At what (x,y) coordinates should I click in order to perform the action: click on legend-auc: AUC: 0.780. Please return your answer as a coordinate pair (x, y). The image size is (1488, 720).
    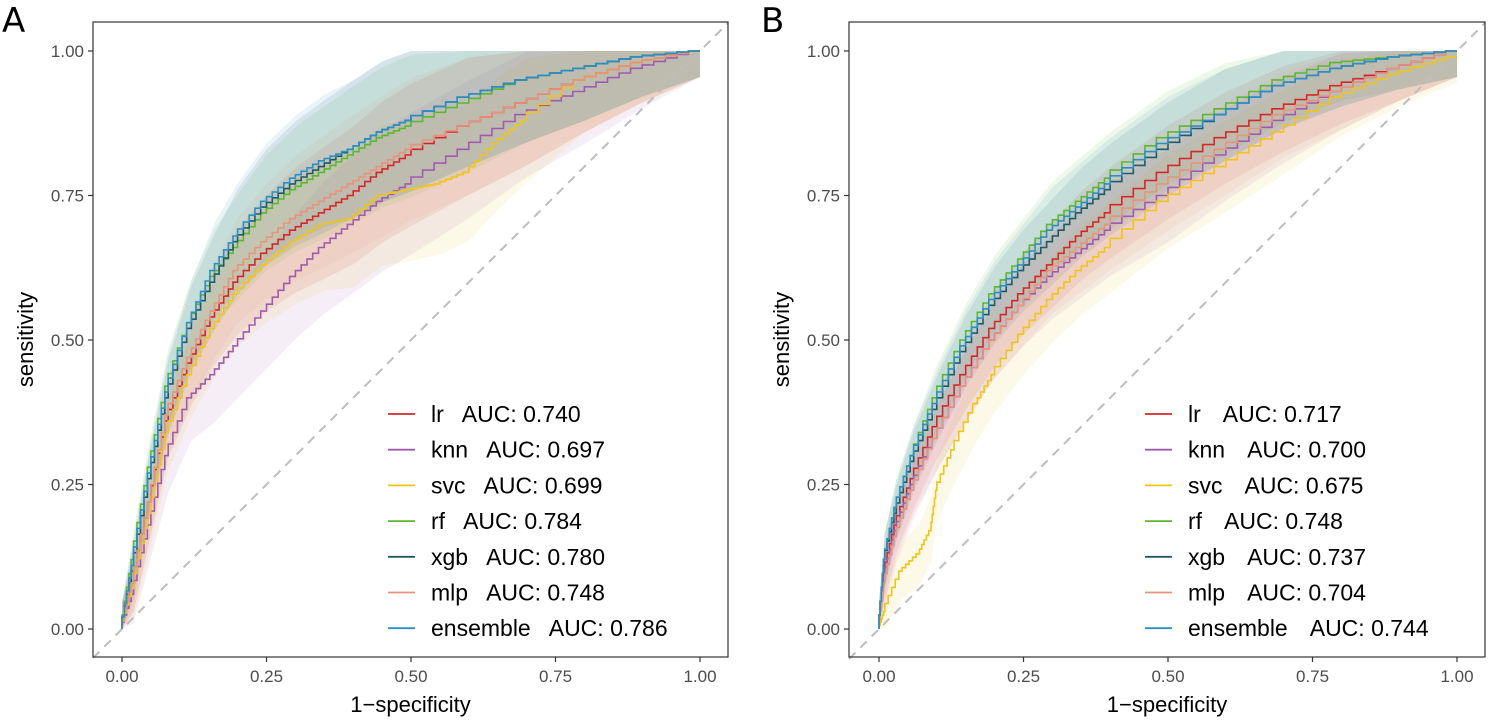
    Looking at the image, I should click on (545, 557).